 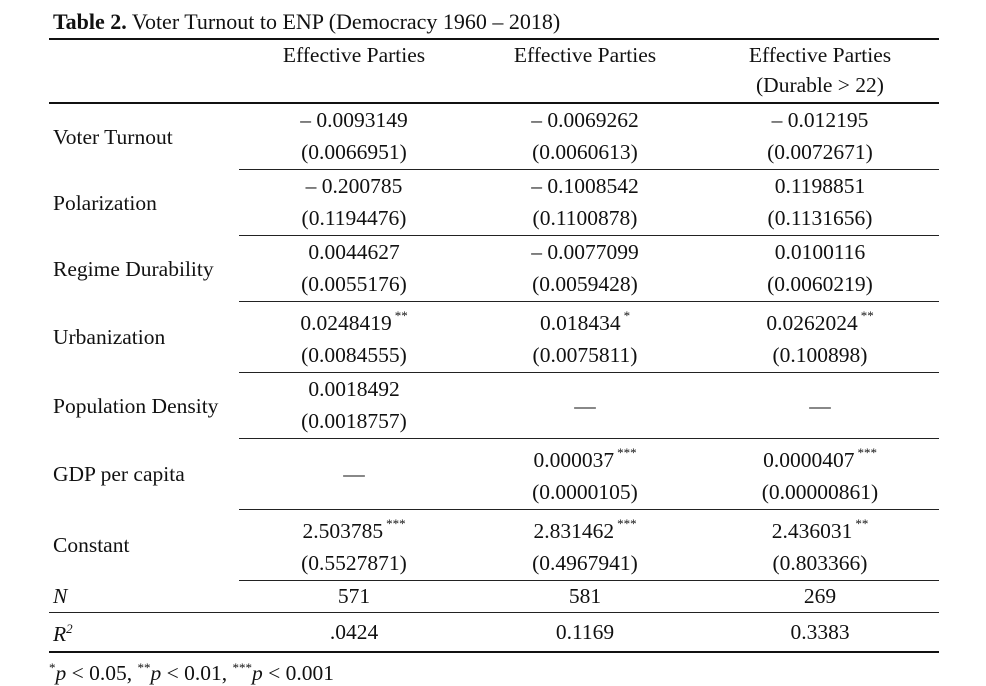 I want to click on header-stub, so click(x=144, y=71).